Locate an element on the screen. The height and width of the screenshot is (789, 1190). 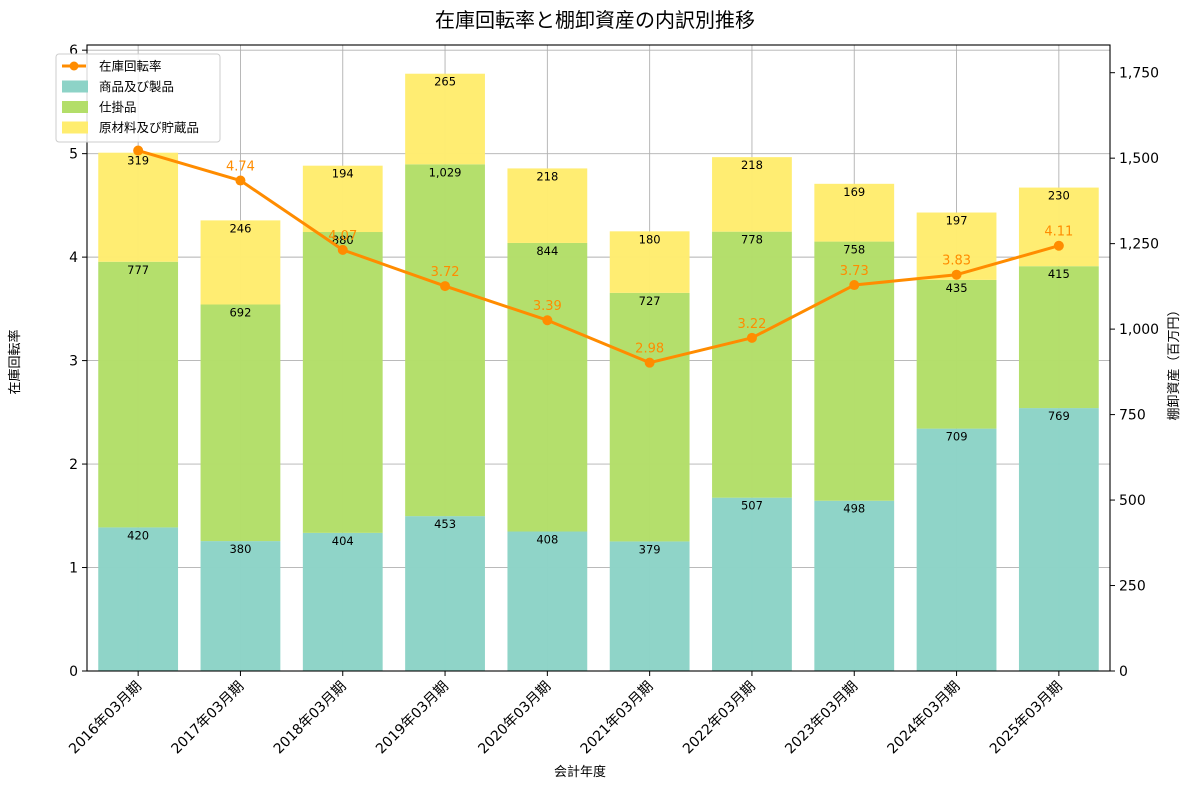
bar-value-label: 319 is located at coordinates (138, 161).